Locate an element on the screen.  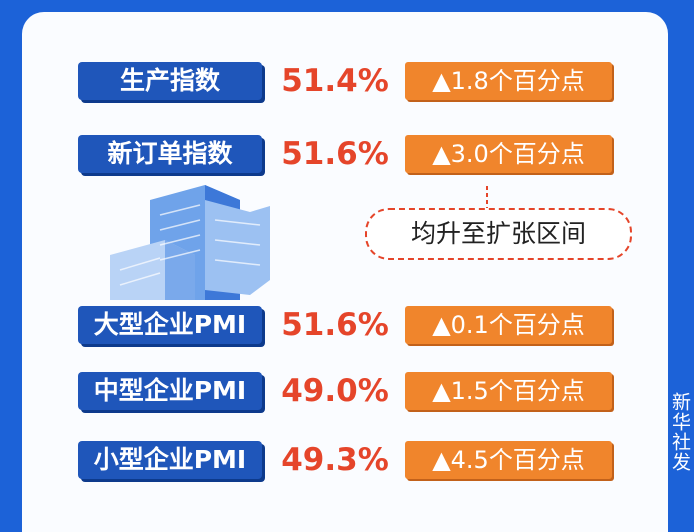
row-label: 生产指数 is located at coordinates (170, 81).